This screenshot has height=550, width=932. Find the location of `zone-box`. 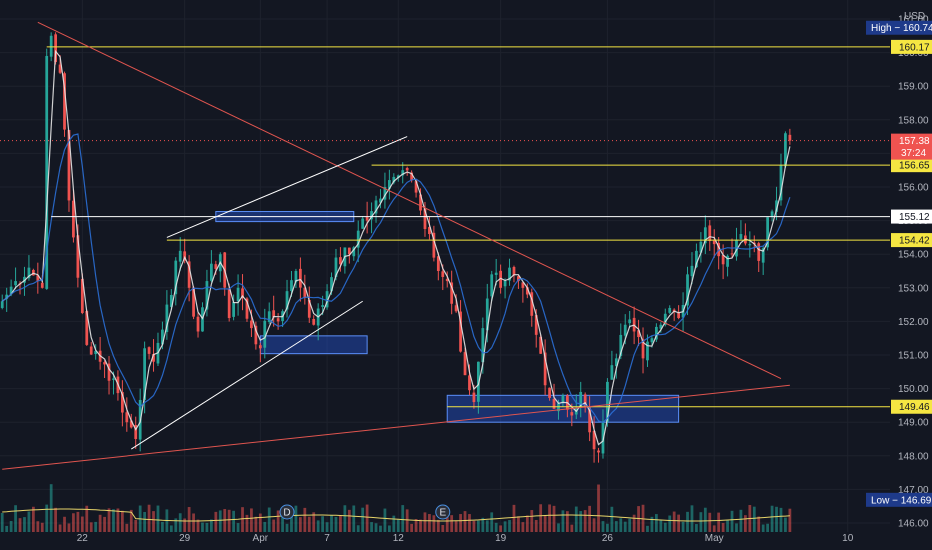

zone-box is located at coordinates (313, 345).